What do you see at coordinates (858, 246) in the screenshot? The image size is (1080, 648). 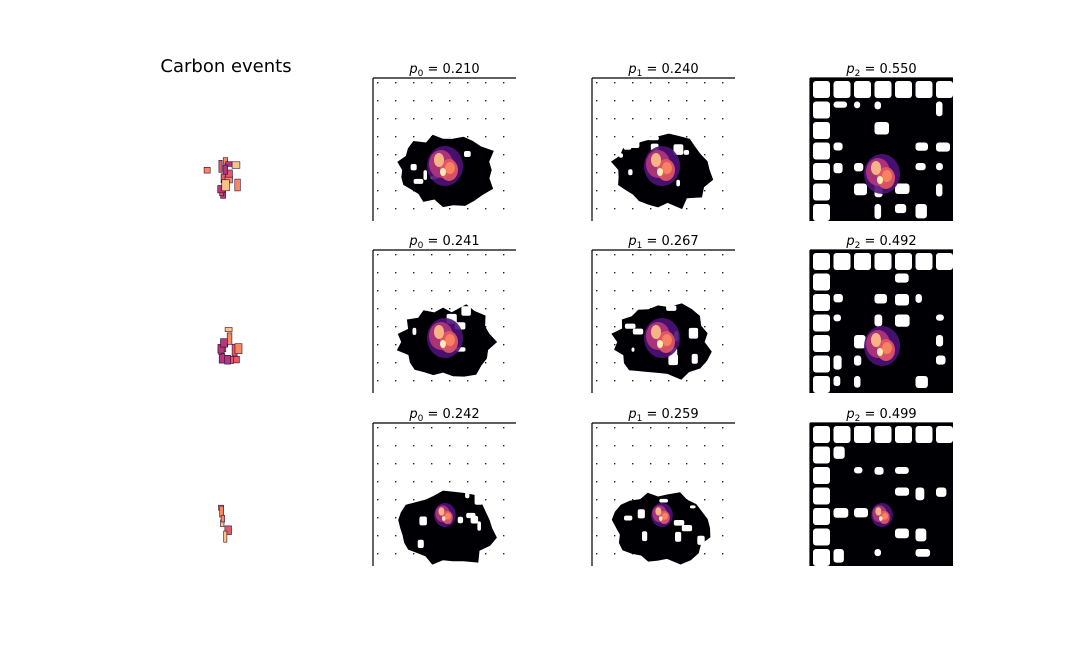 I see `score-subscript: 2` at bounding box center [858, 246].